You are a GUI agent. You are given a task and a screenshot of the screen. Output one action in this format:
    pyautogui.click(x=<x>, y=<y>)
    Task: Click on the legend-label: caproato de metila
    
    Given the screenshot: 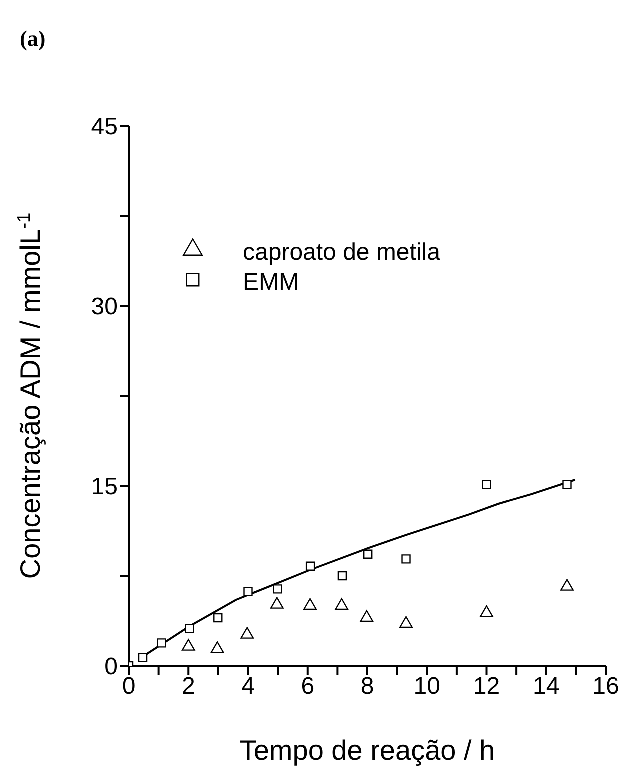 What is the action you would take?
    pyautogui.click(x=341, y=253)
    